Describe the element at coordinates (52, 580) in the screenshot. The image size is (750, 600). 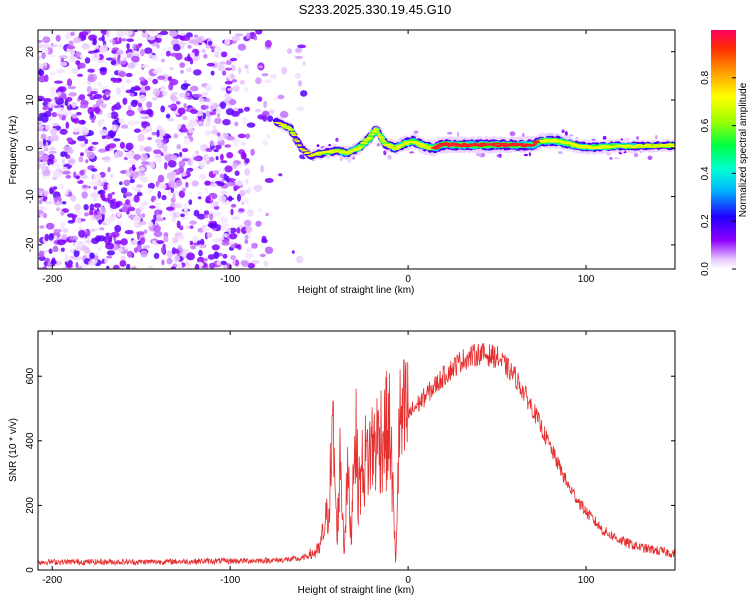
I see `snr-x-tick-label: -200` at that location.